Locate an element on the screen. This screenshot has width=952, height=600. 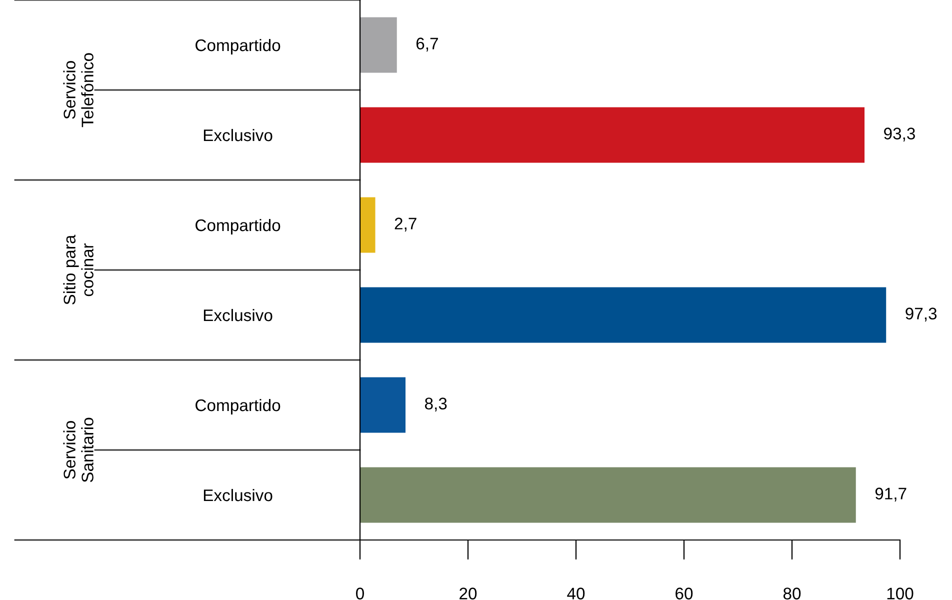
data-label: 8,3 is located at coordinates (435, 405).